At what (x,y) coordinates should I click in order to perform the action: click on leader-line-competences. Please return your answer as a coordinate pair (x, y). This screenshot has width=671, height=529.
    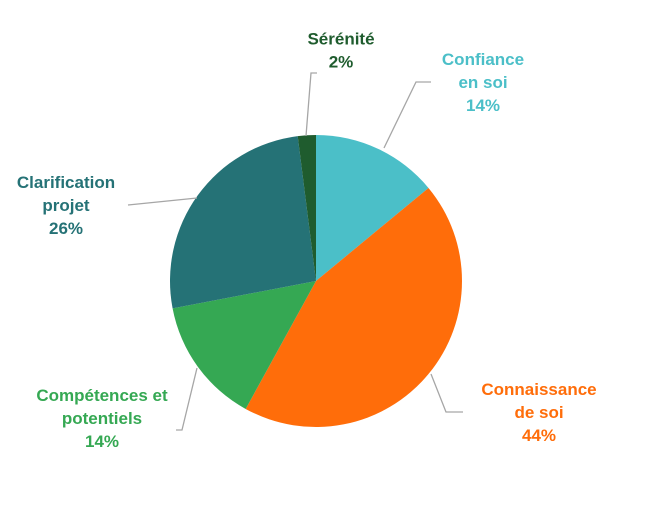
    Looking at the image, I should click on (187, 399).